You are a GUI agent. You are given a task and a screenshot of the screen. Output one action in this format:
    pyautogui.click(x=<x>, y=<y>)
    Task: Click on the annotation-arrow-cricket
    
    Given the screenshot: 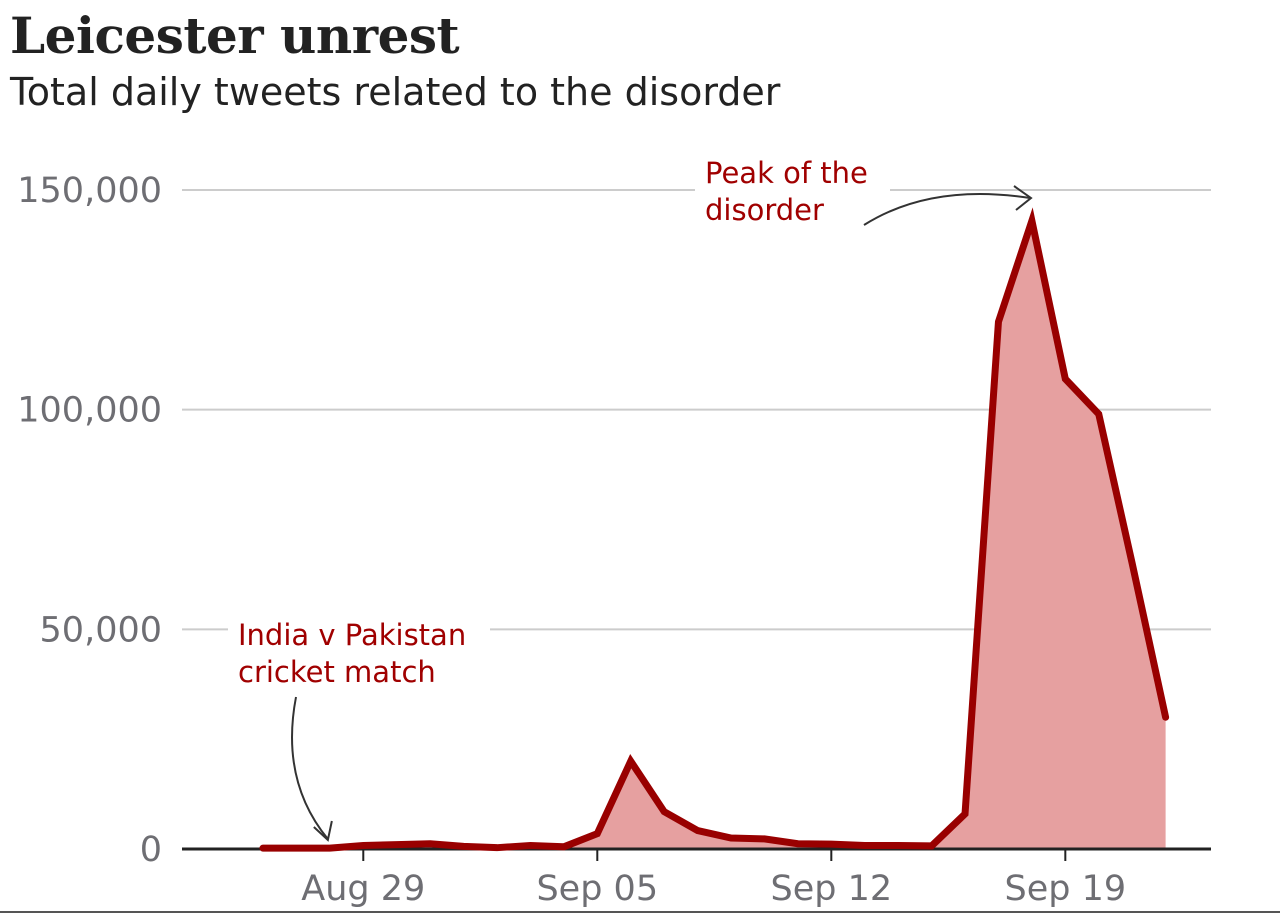 What is the action you would take?
    pyautogui.click(x=309, y=768)
    